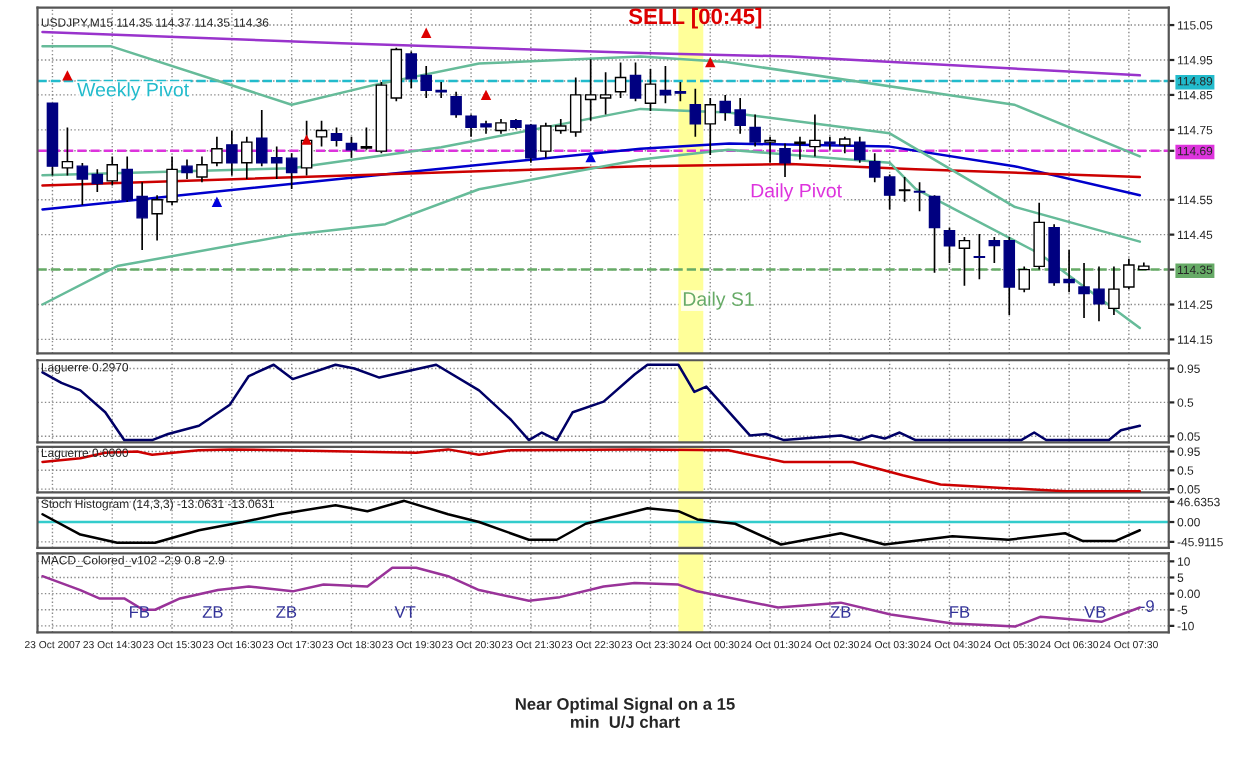 Image resolution: width=1250 pixels, height=760 pixels. Describe the element at coordinates (1147, 606) in the screenshot. I see `annotation: -9` at that location.